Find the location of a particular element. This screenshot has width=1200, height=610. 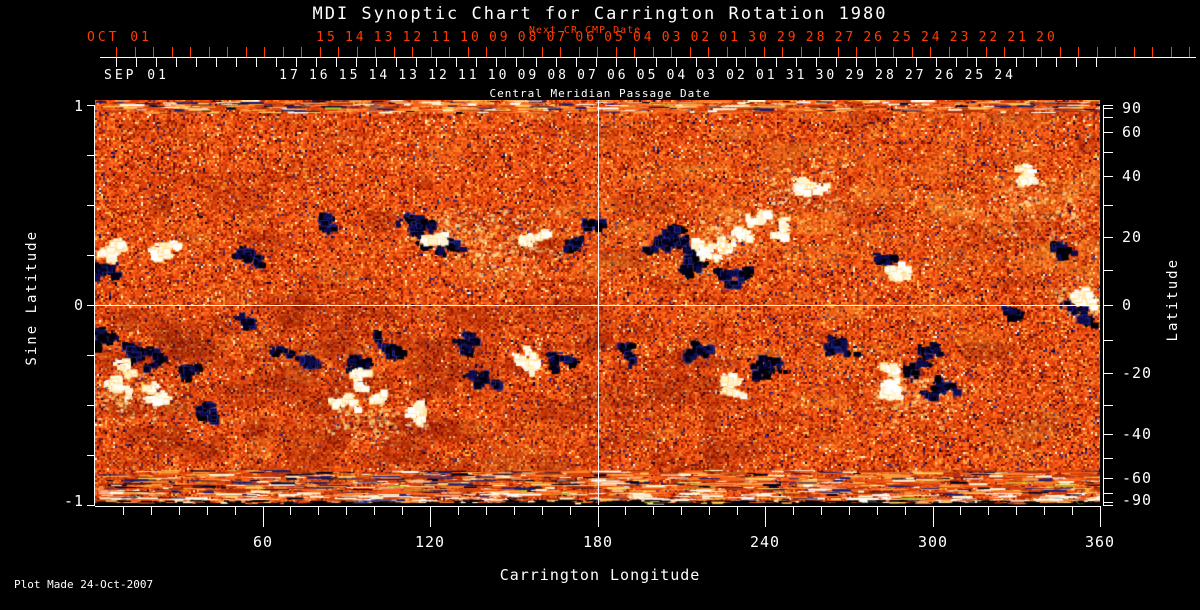

next-cr-date-label: 07 is located at coordinates (557, 37).